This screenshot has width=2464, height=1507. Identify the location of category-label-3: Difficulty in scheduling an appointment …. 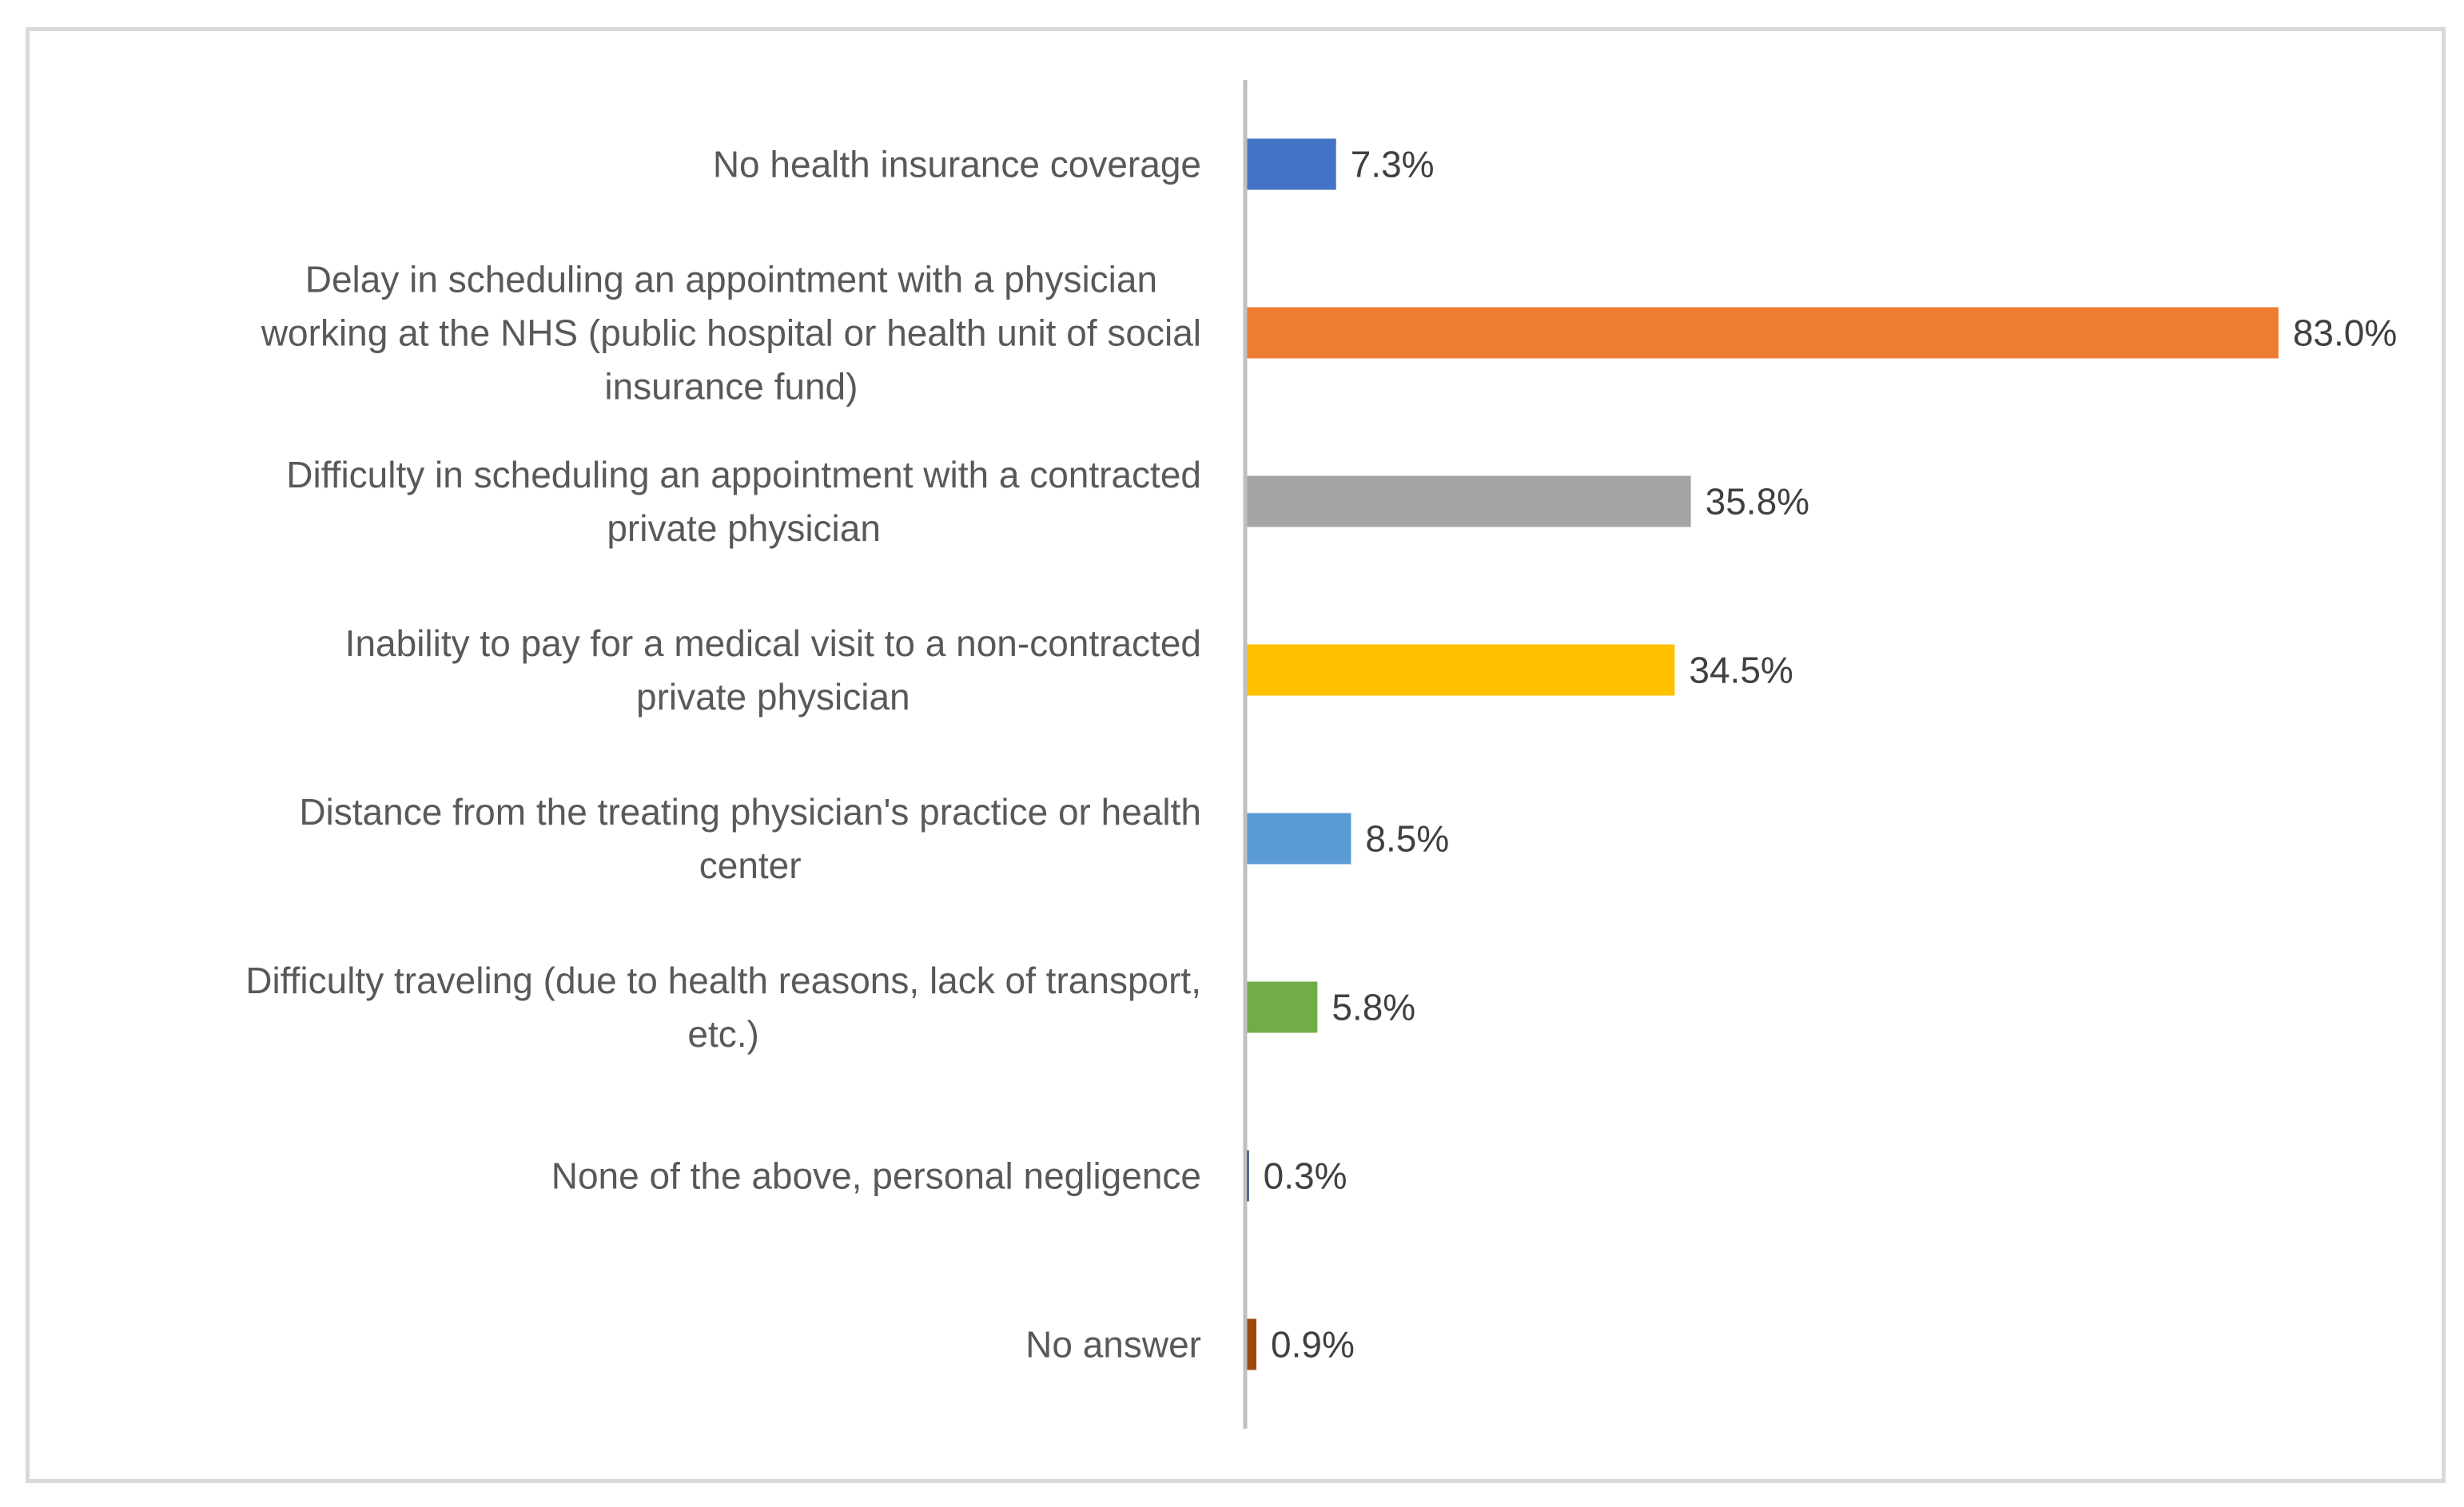
(743, 501).